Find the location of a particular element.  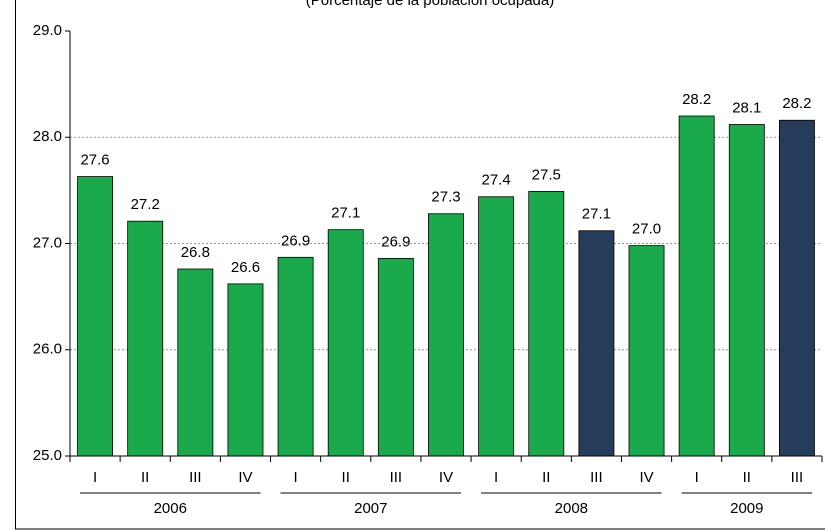

group-label: 2008 is located at coordinates (571, 508).